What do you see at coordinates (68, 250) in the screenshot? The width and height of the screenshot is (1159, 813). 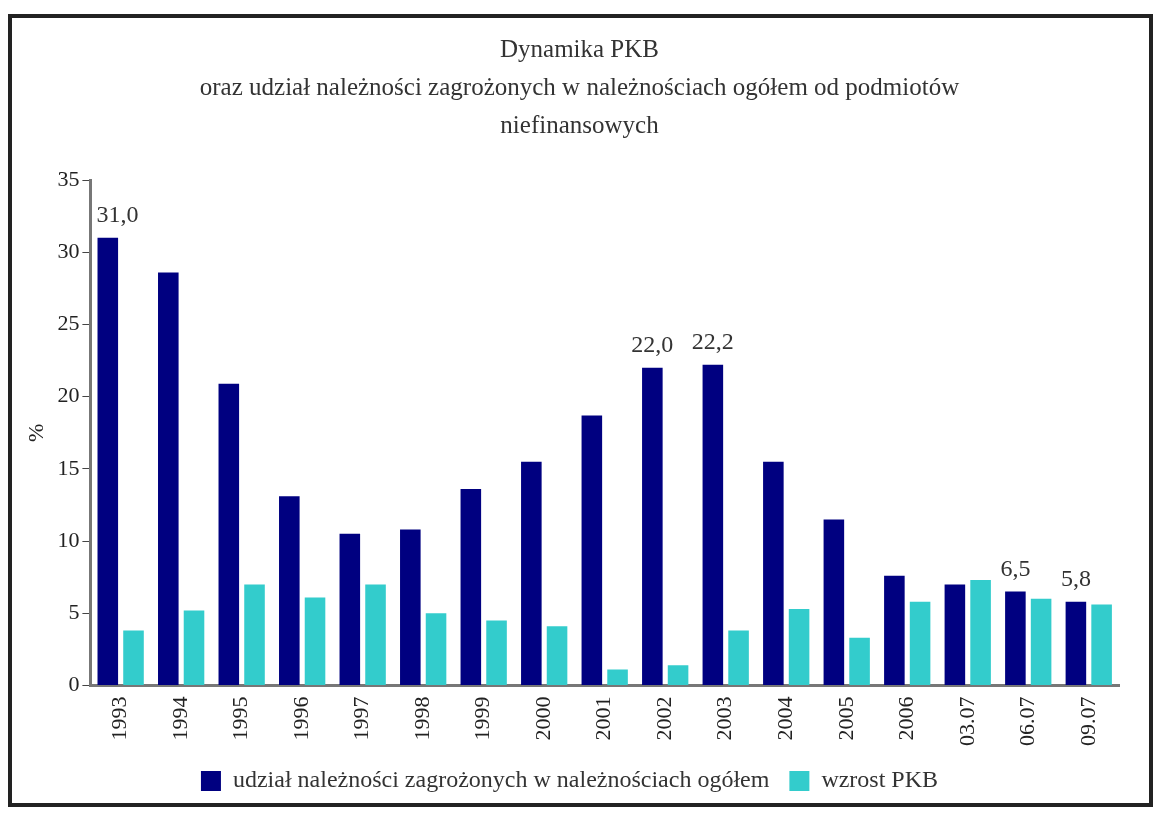 I see `y-tick-label: 30` at bounding box center [68, 250].